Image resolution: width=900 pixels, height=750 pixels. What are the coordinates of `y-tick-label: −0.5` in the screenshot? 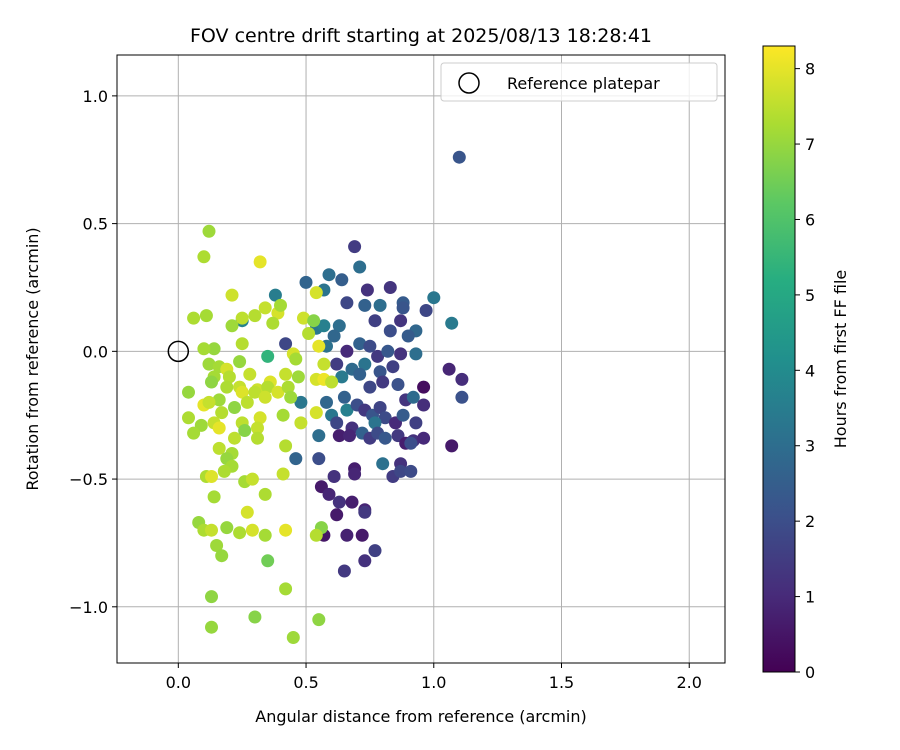 It's located at (88, 479).